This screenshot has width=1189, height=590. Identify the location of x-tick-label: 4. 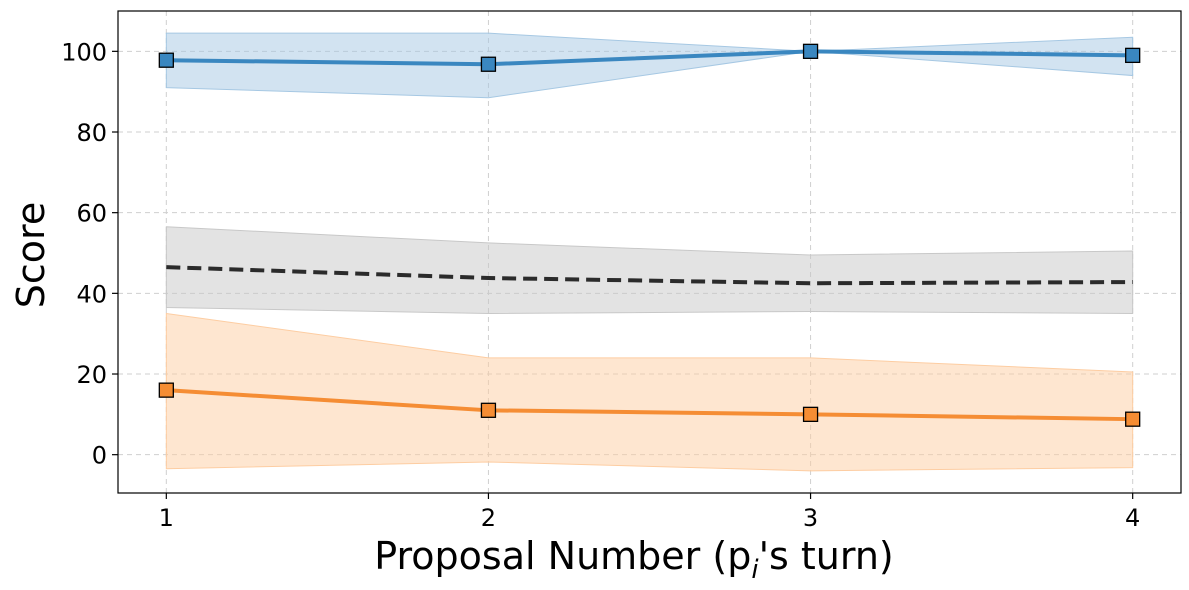
(1132, 518).